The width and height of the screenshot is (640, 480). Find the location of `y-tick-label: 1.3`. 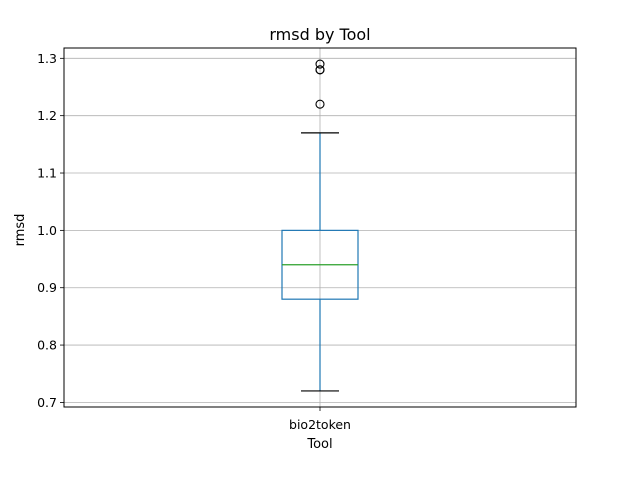

y-tick-label: 1.3 is located at coordinates (47, 58).